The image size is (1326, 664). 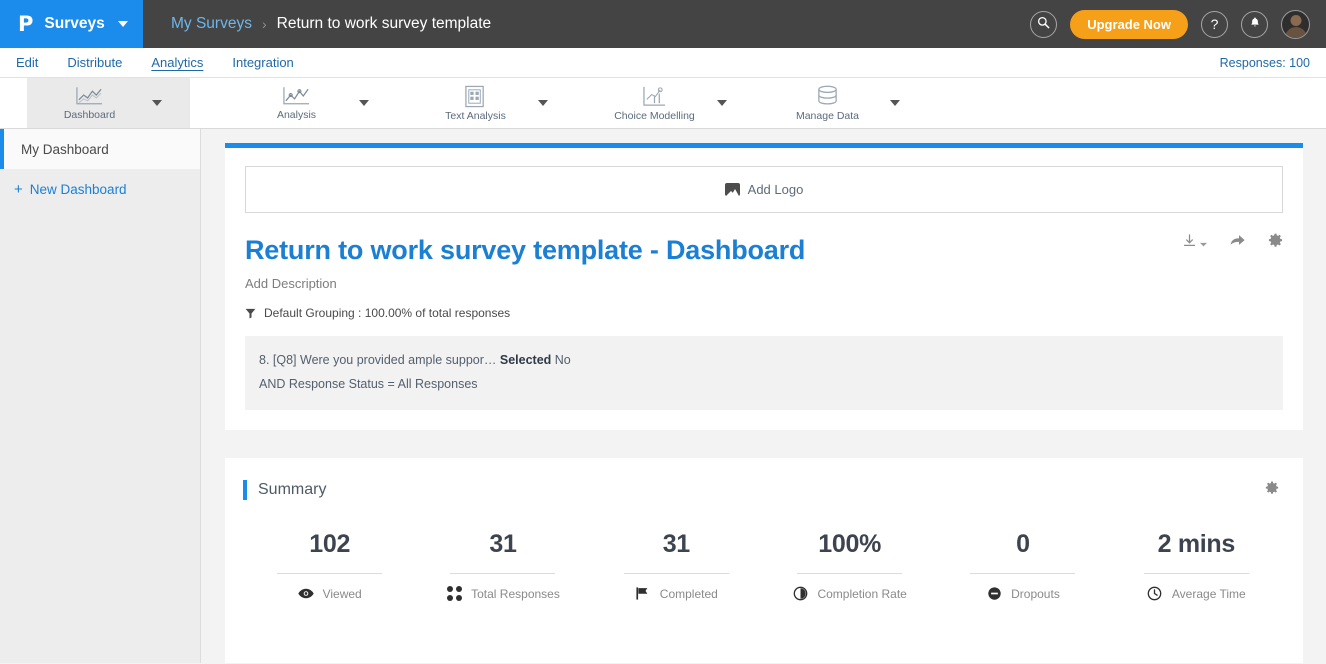 What do you see at coordinates (329, 566) in the screenshot?
I see `stat-viewed: 102 Viewed` at bounding box center [329, 566].